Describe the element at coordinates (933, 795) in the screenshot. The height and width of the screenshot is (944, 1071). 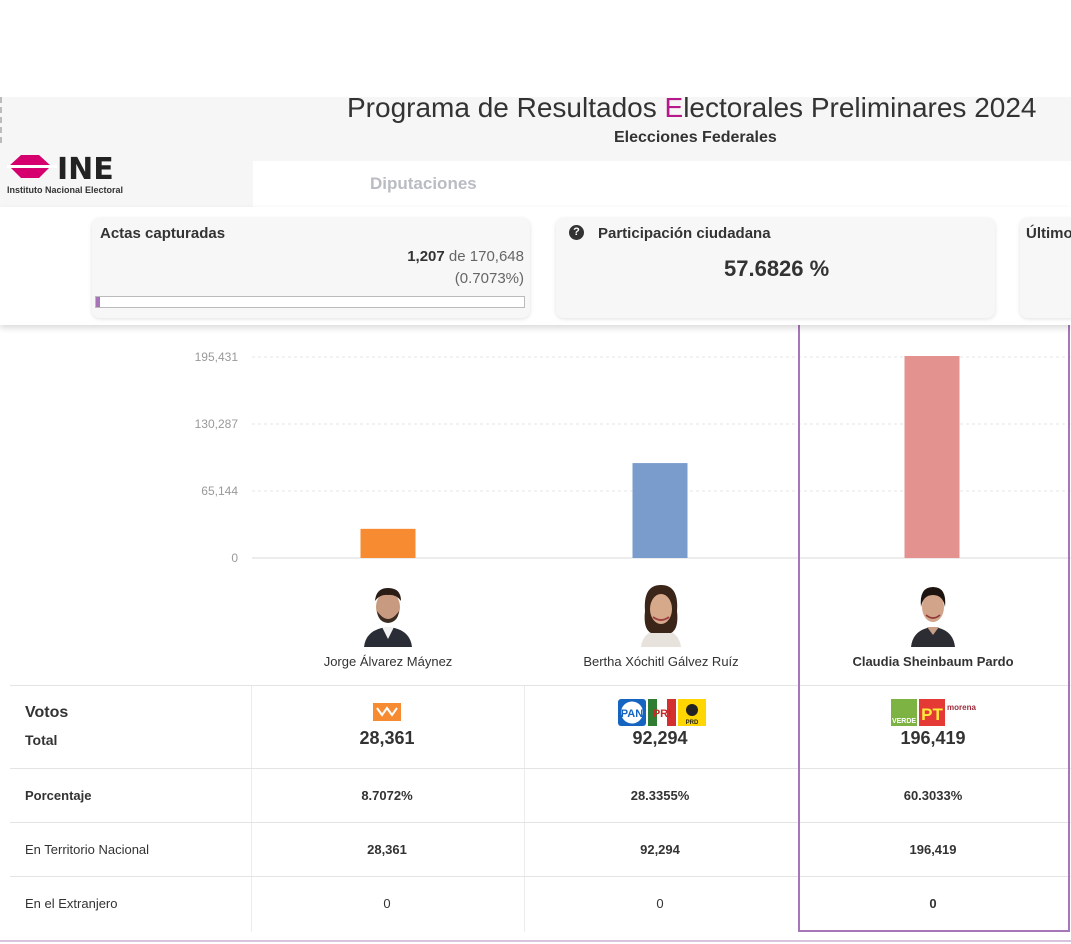
I see `porcentaje-cell: 60.3033%` at that location.